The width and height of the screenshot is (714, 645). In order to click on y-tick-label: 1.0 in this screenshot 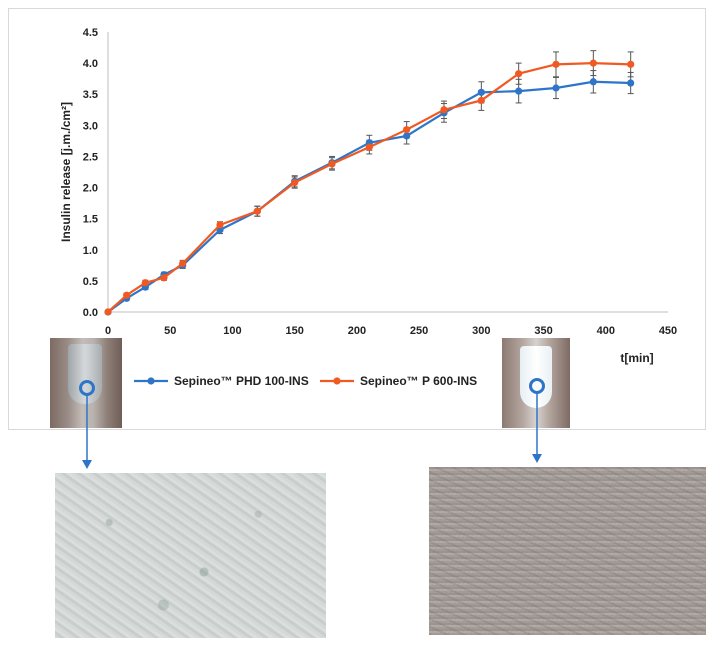, I will do `click(90, 251)`.